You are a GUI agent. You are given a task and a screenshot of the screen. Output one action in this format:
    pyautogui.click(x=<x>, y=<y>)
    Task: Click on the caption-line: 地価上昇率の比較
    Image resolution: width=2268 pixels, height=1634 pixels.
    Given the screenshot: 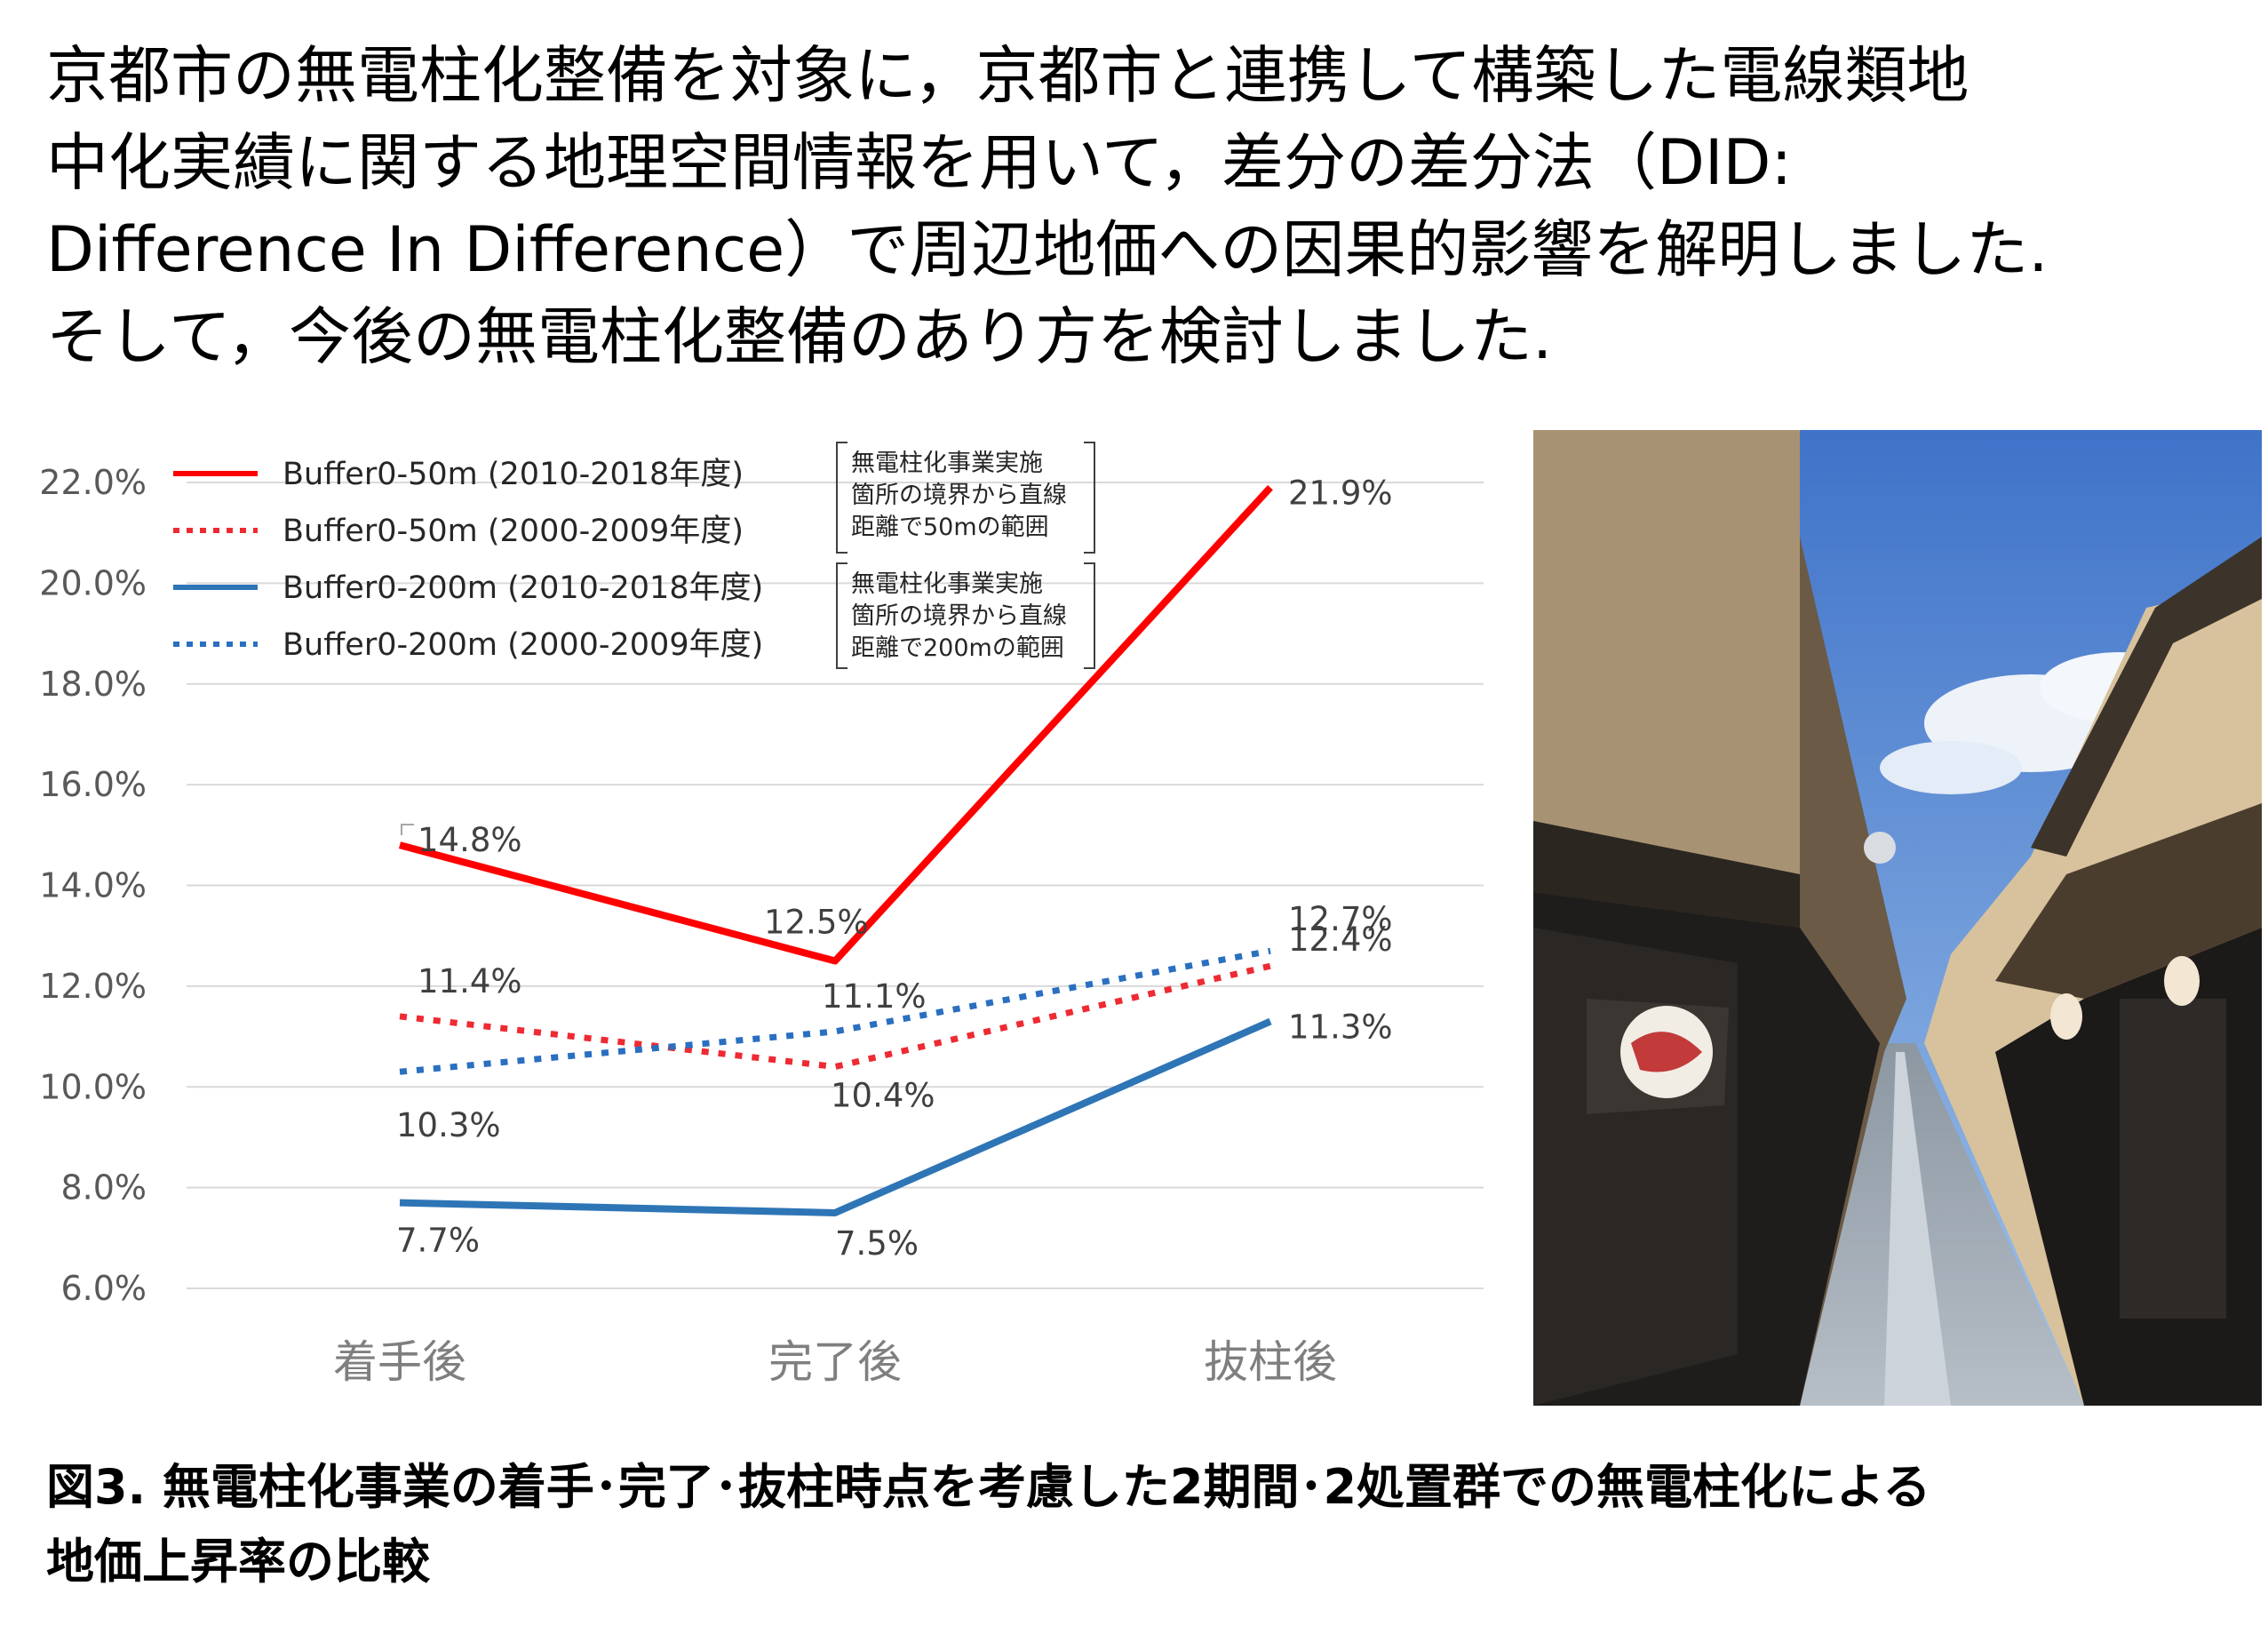 What is the action you would take?
    pyautogui.click(x=238, y=1562)
    